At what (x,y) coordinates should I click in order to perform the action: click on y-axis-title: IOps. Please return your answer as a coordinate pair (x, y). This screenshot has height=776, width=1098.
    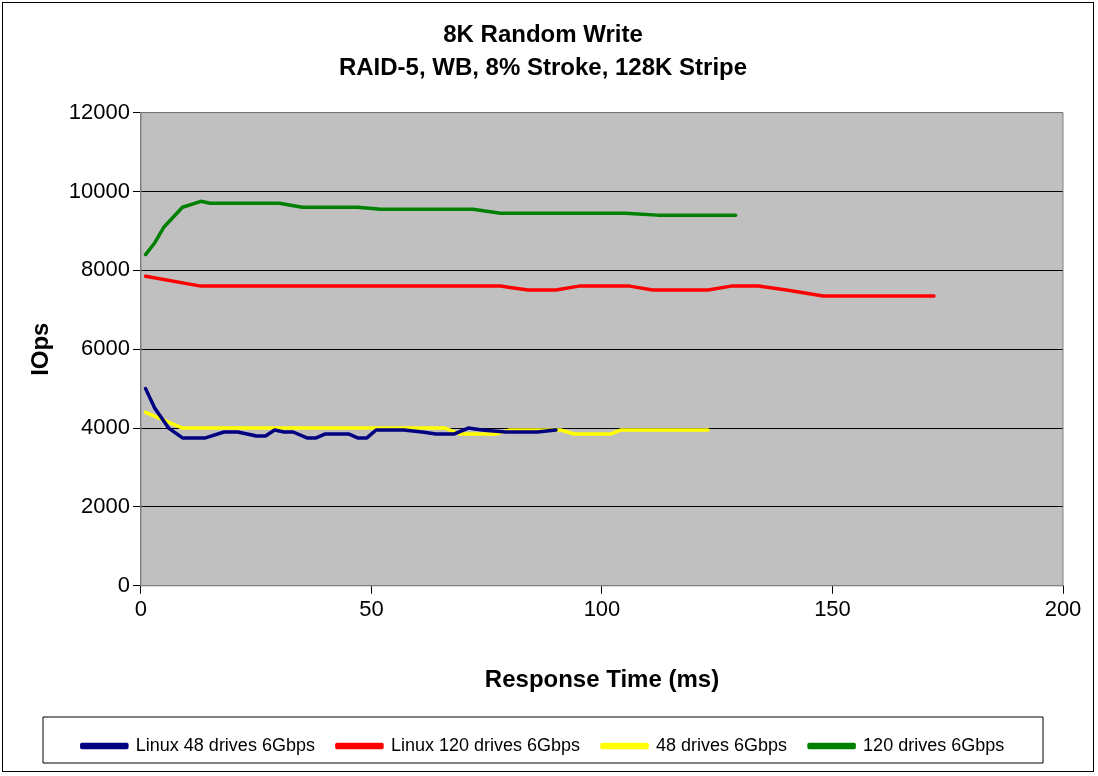
    Looking at the image, I should click on (40, 349).